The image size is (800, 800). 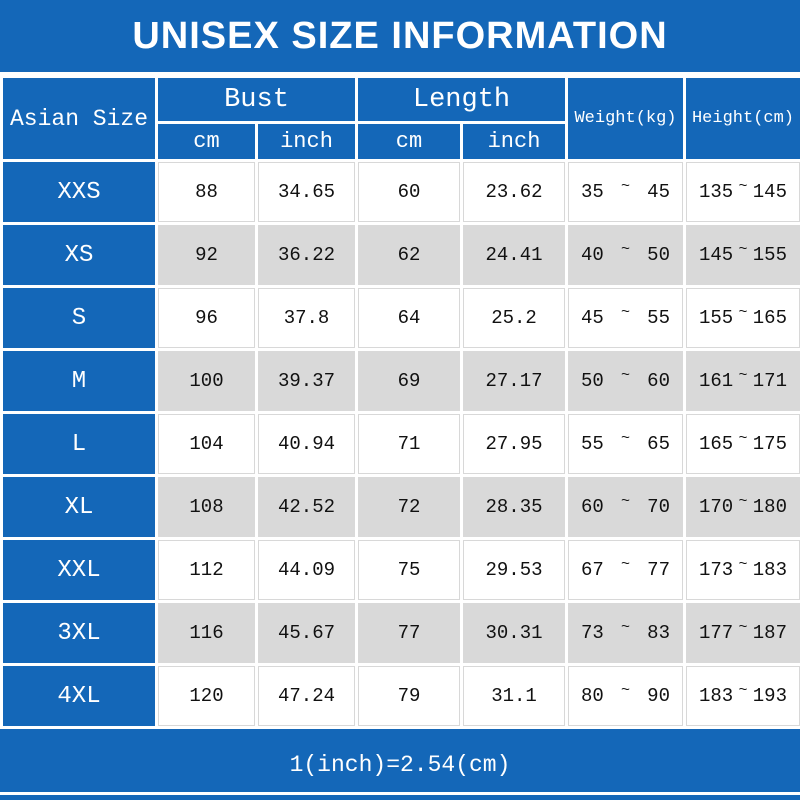 I want to click on height-range-cell: 135 ~145, so click(x=741, y=192).